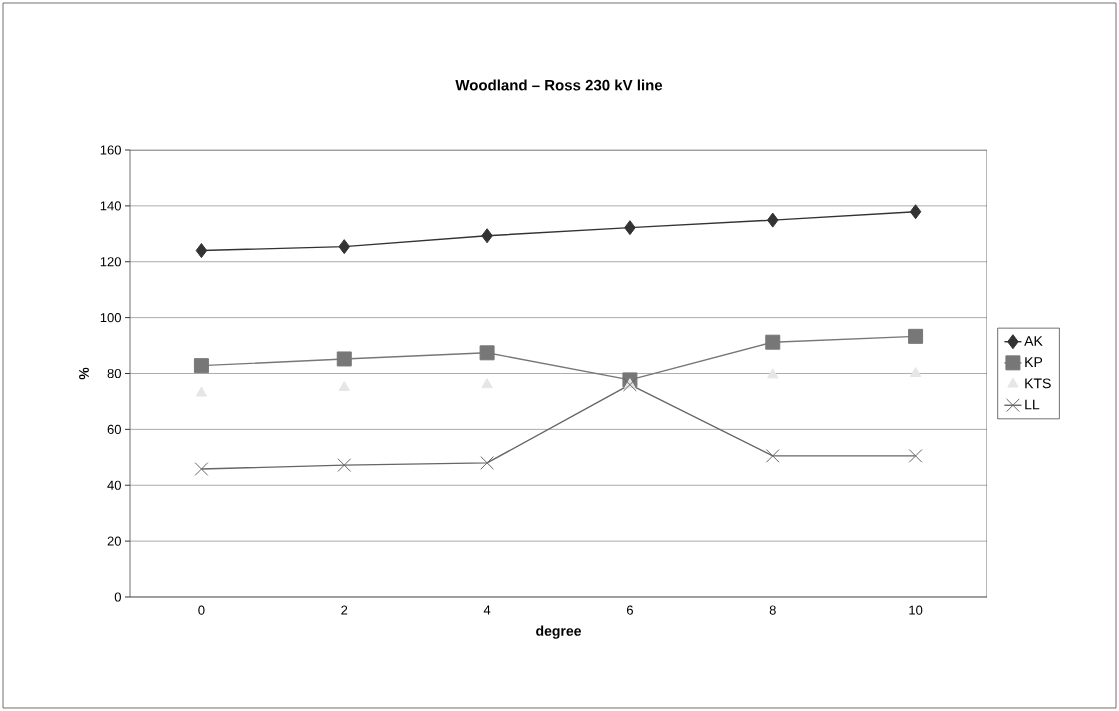 Image resolution: width=1119 pixels, height=711 pixels. I want to click on y-tick-label: 100, so click(110, 318).